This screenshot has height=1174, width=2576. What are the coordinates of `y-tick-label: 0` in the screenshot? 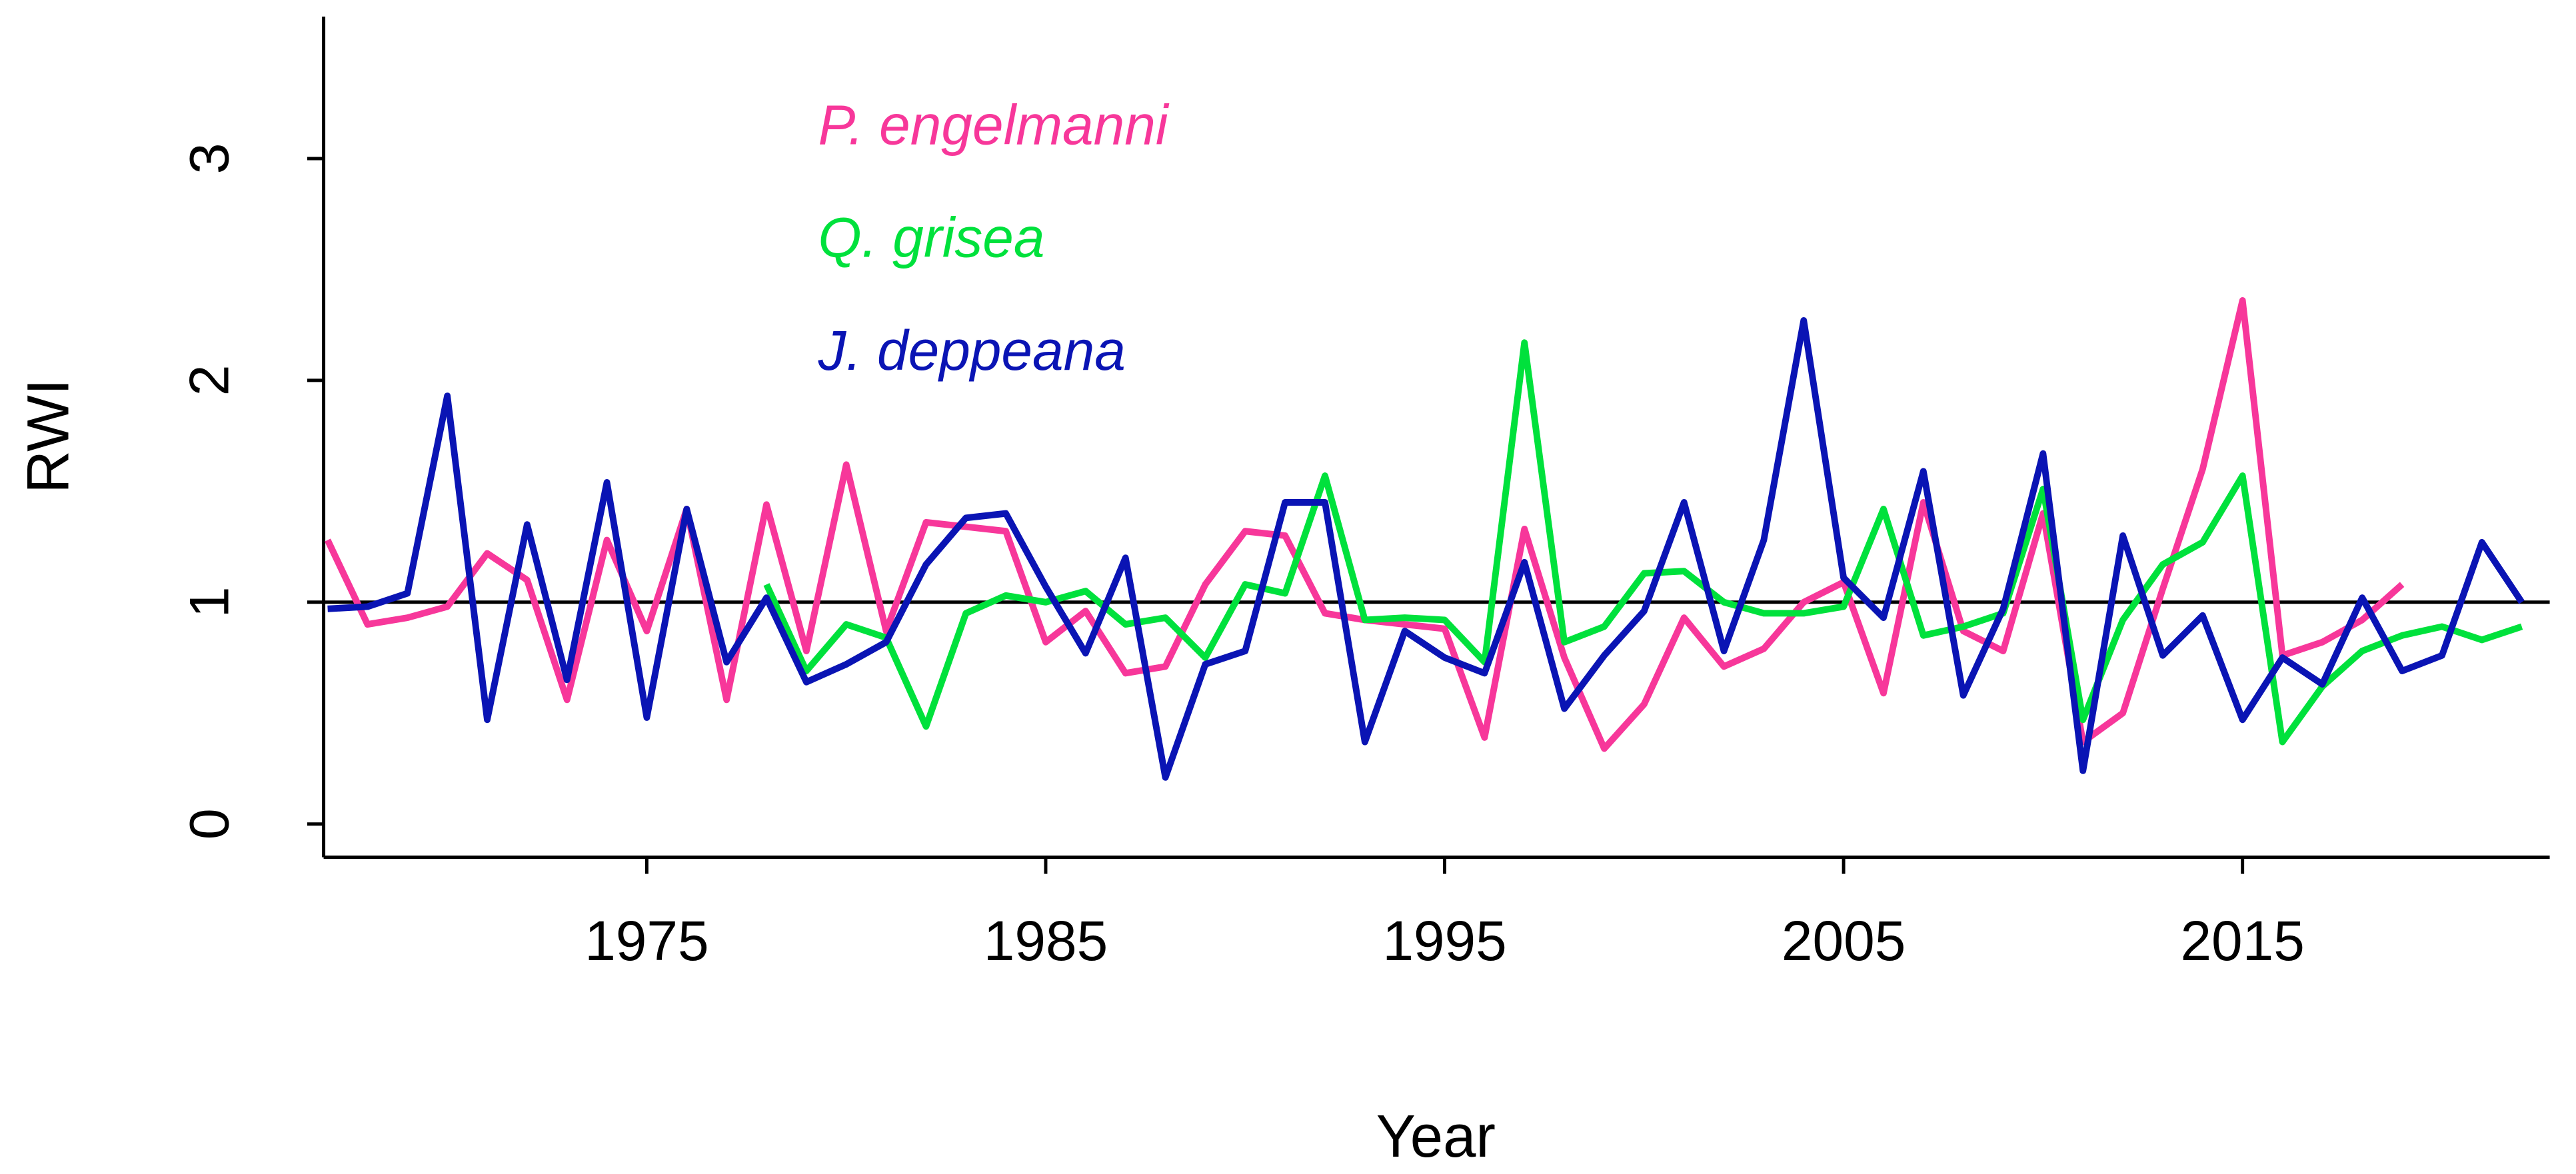 It's located at (210, 824).